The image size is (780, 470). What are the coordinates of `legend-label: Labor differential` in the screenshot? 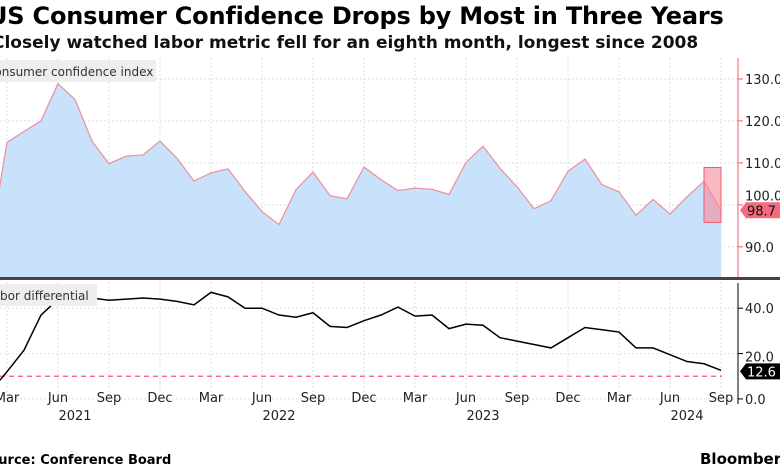 It's located at (44, 296).